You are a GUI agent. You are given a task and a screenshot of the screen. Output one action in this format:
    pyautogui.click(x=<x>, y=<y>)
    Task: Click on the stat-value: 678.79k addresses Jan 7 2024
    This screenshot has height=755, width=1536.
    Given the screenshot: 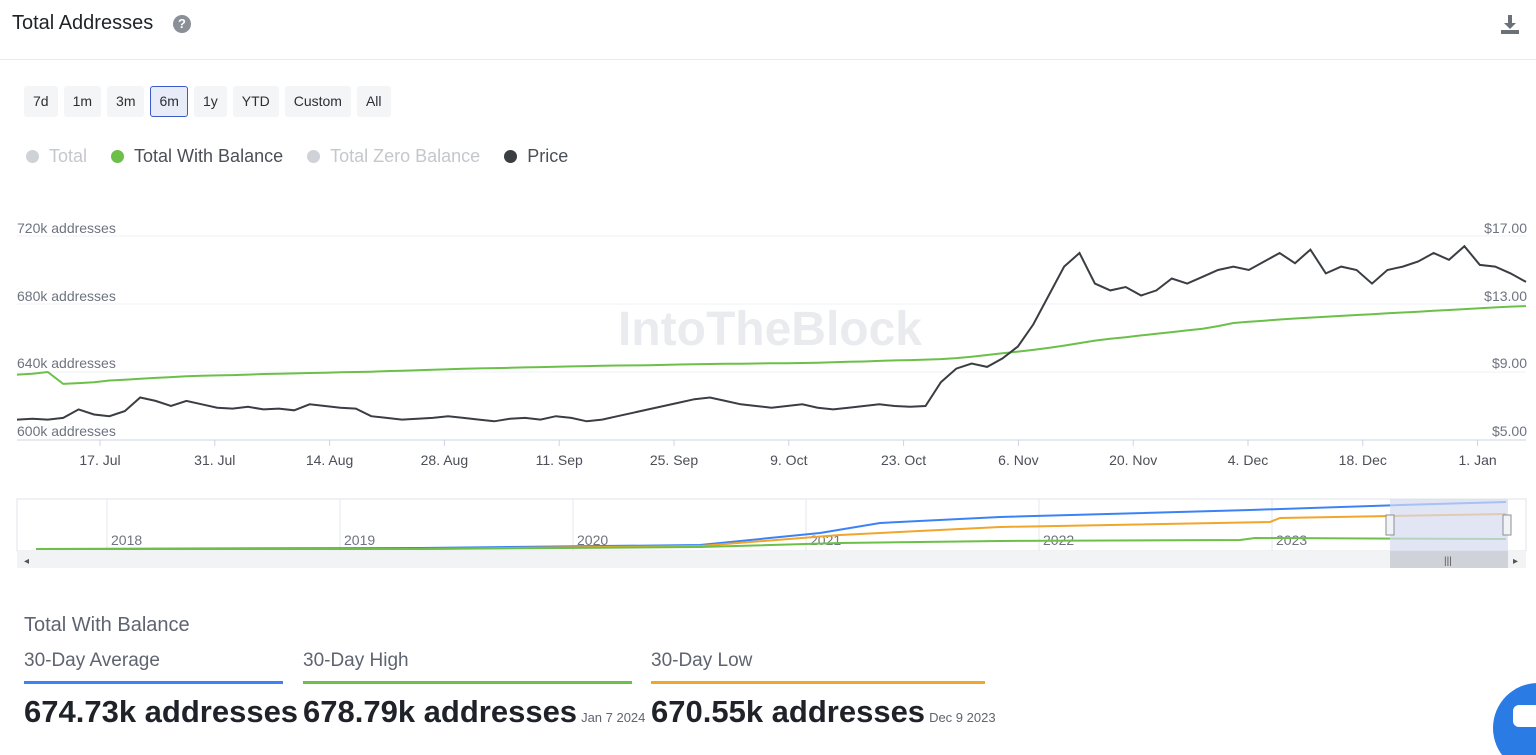 What is the action you would take?
    pyautogui.click(x=474, y=712)
    